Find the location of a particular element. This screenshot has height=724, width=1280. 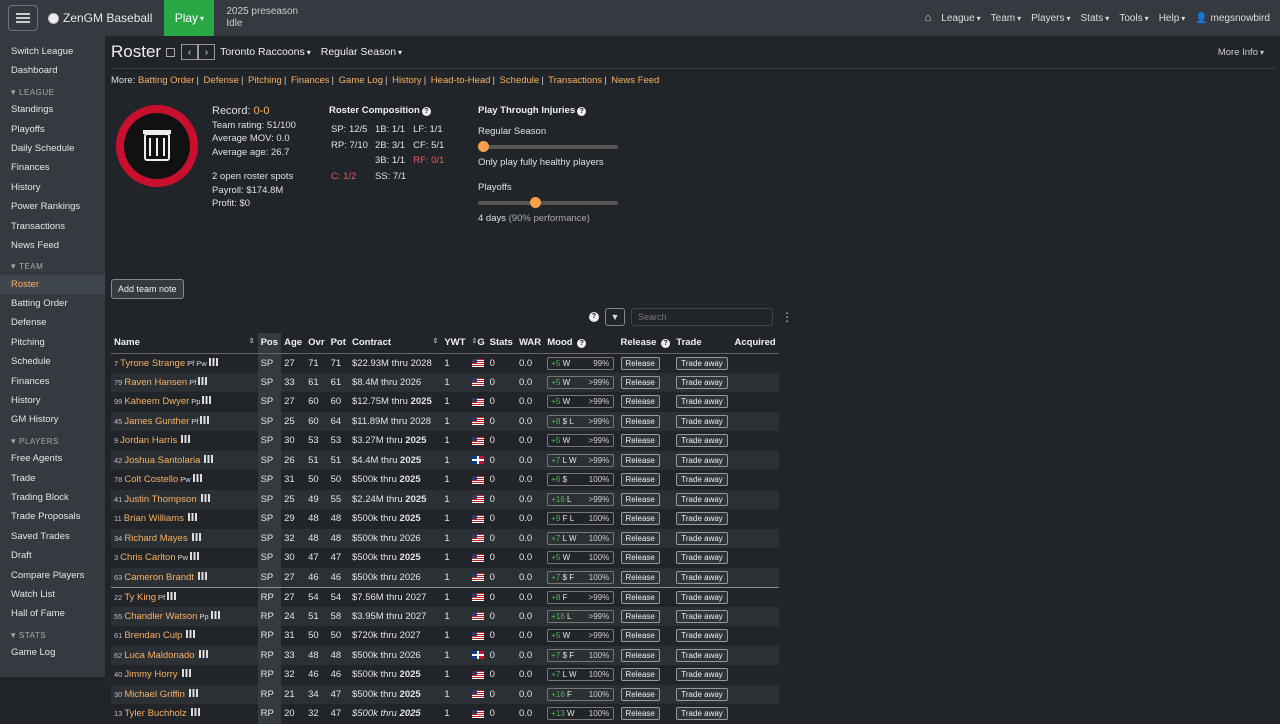

player-name-link: Brian Williams is located at coordinates (153, 519).